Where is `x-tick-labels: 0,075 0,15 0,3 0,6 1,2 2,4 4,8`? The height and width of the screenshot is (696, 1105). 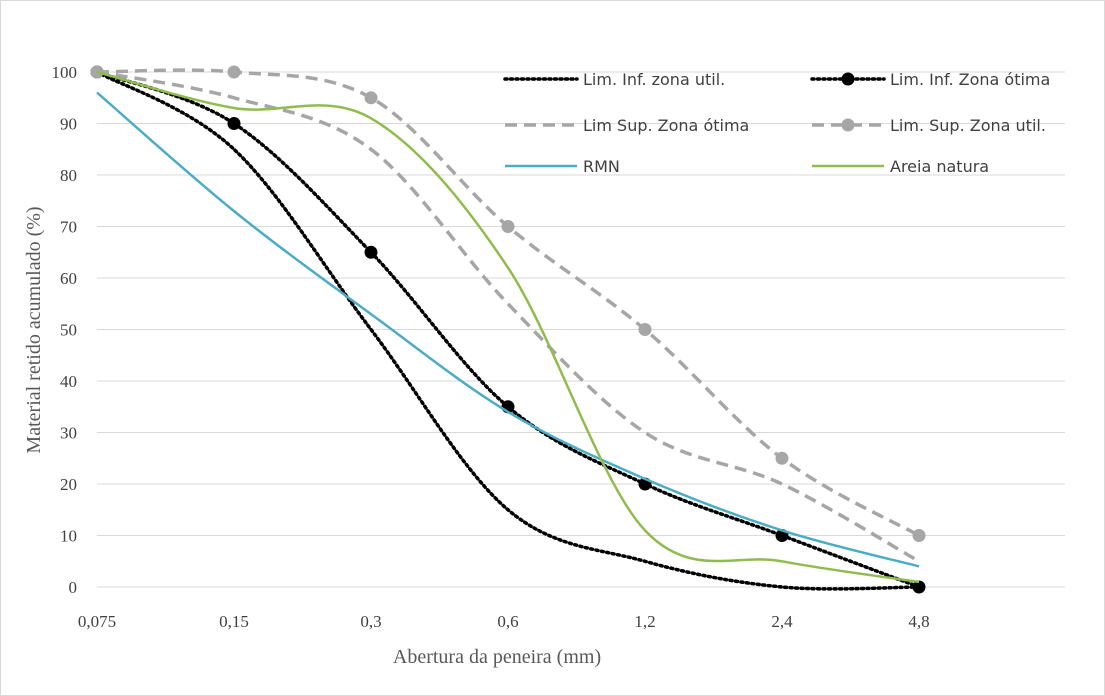
x-tick-labels: 0,075 0,15 0,3 0,6 1,2 2,4 4,8 is located at coordinates (504, 621).